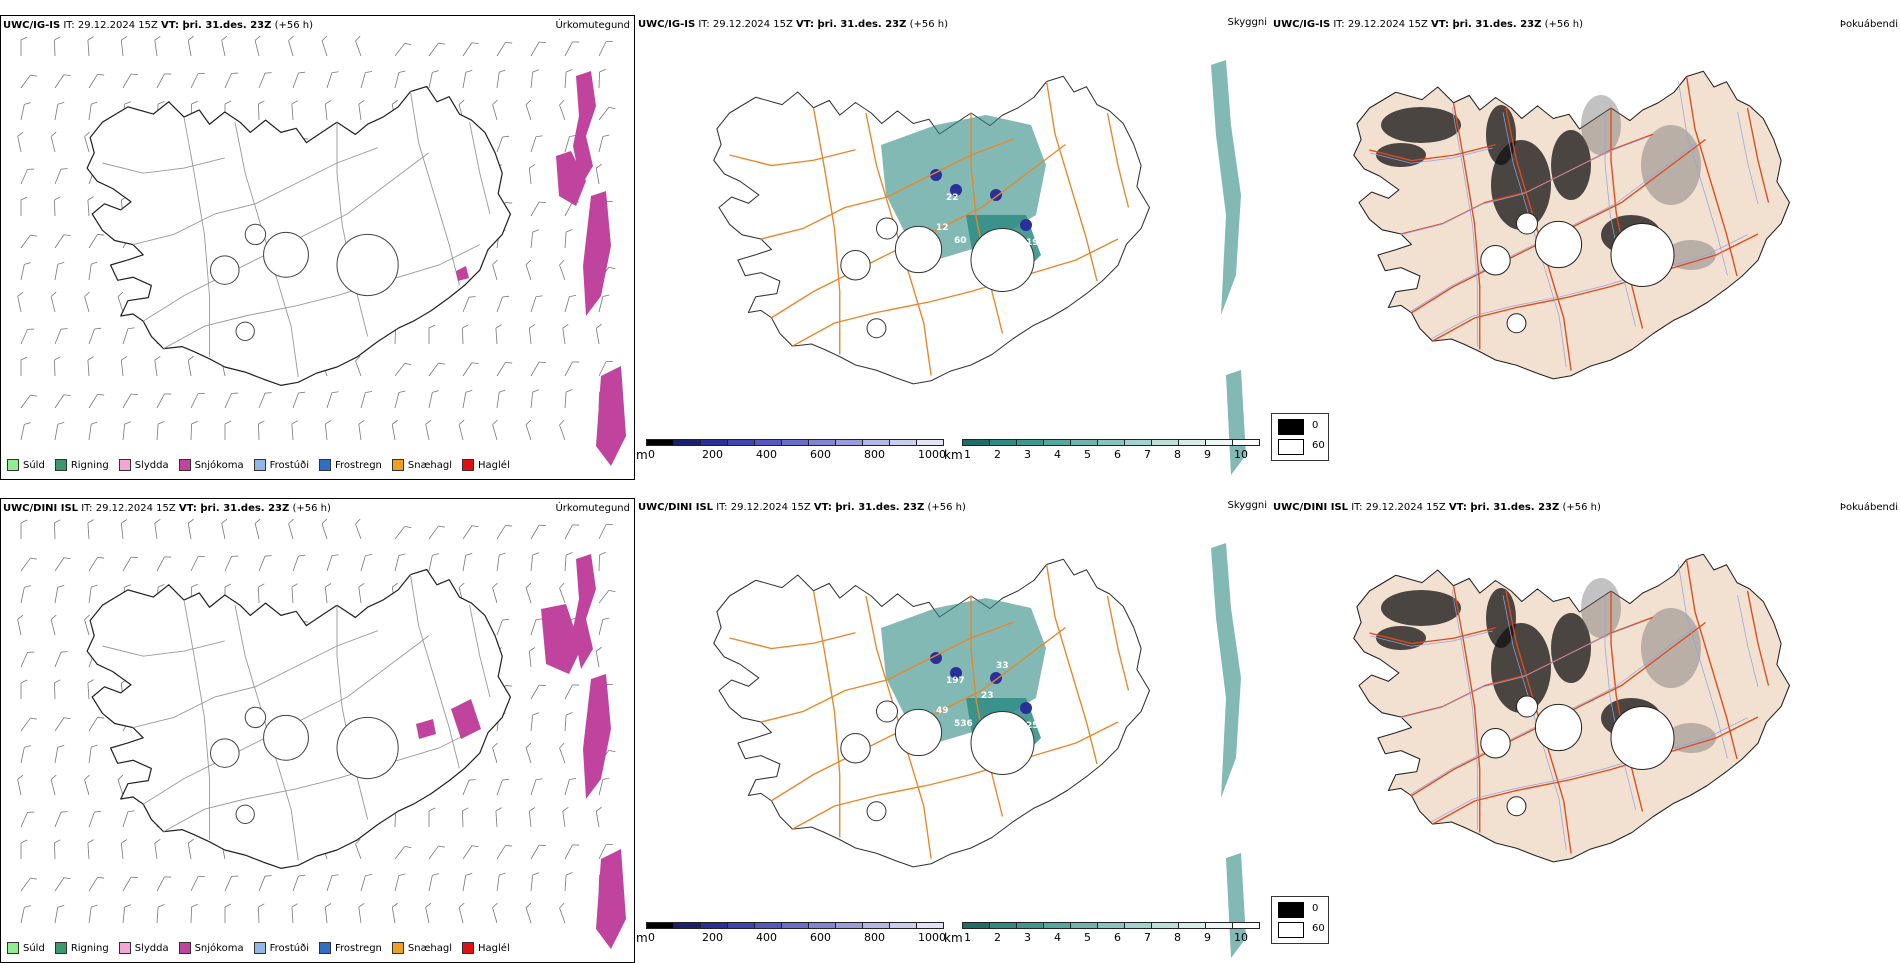 Image resolution: width=1900 pixels, height=963 pixels. What do you see at coordinates (1062, 213) in the screenshot?
I see `cloud-base-label: 42` at bounding box center [1062, 213].